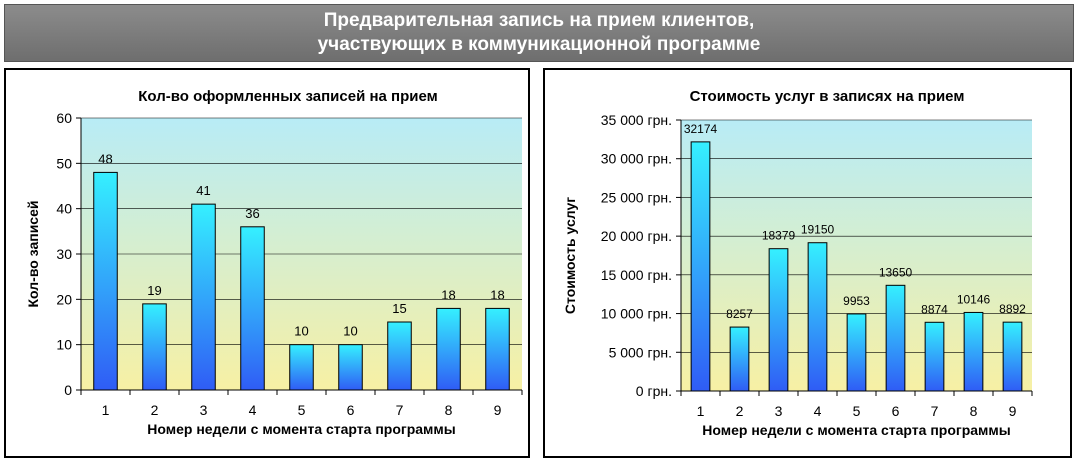  I want to click on data-label: 10146, so click(974, 299).